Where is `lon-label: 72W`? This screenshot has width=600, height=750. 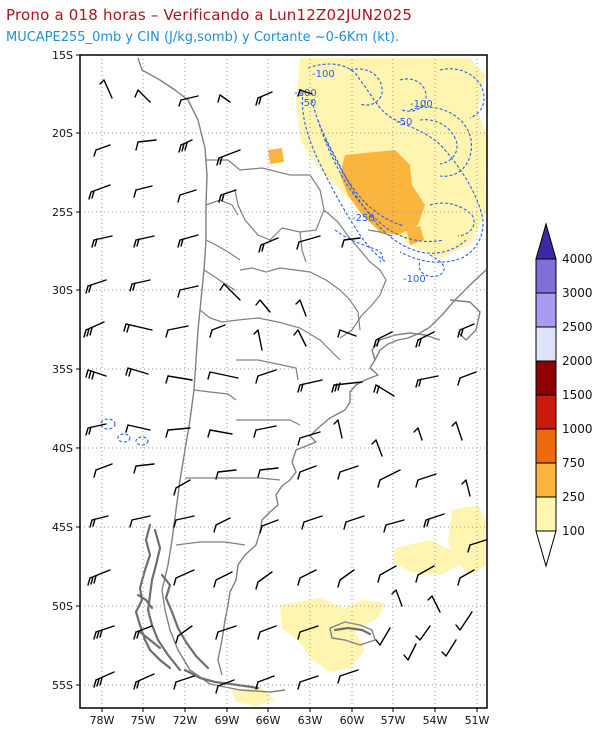
lon-label: 72W is located at coordinates (185, 720).